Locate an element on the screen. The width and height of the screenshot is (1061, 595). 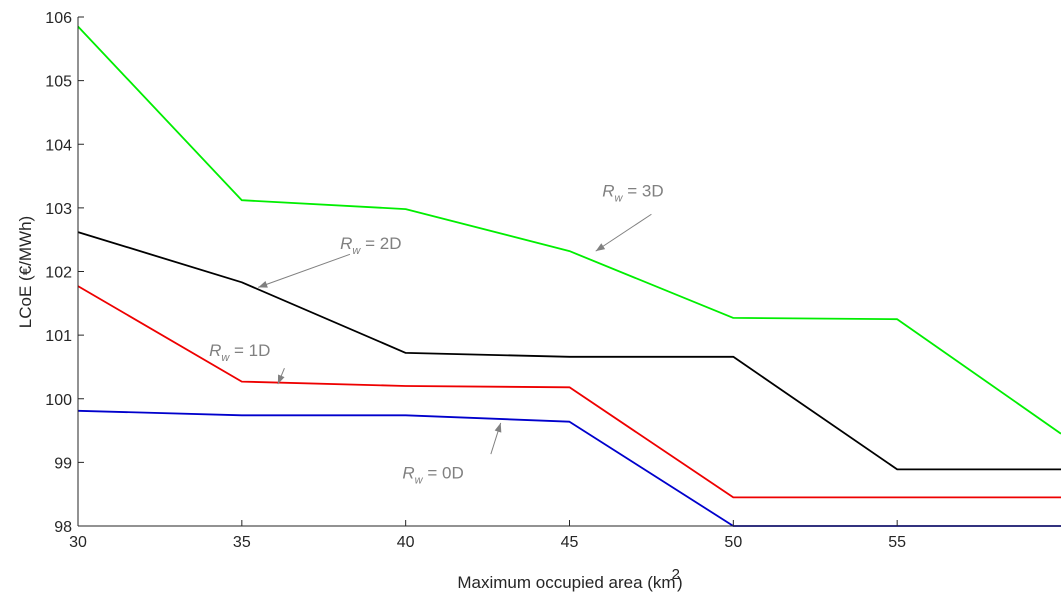
y-tick-label: 105 is located at coordinates (58, 82).